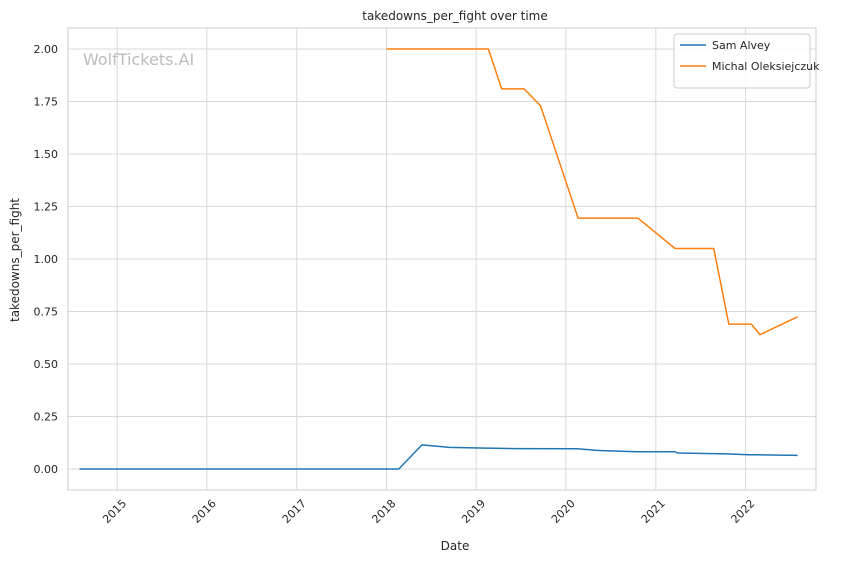 Image resolution: width=852 pixels, height=561 pixels. Describe the element at coordinates (46, 417) in the screenshot. I see `y-tick-label: 0.25` at that location.